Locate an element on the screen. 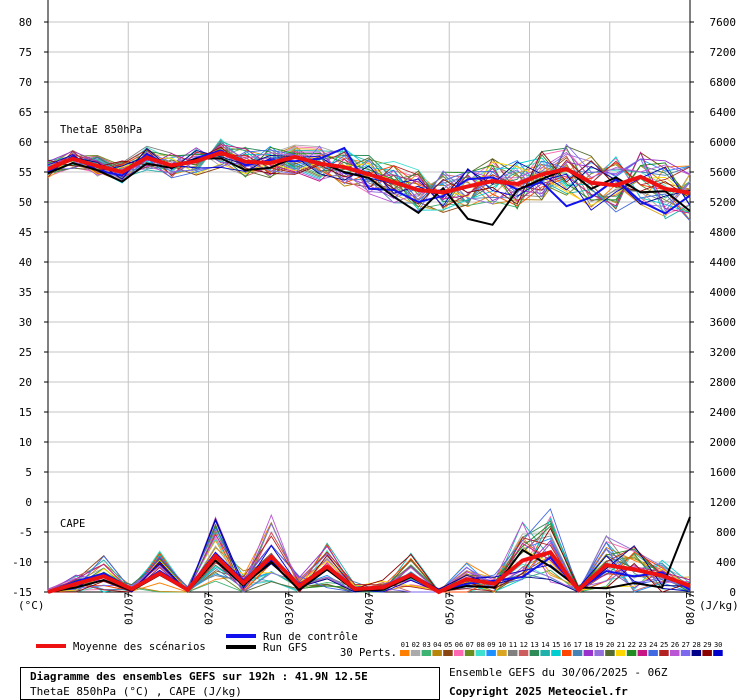 This screenshot has height=700, width=740. pert-legend-number: 16 is located at coordinates (567, 645).